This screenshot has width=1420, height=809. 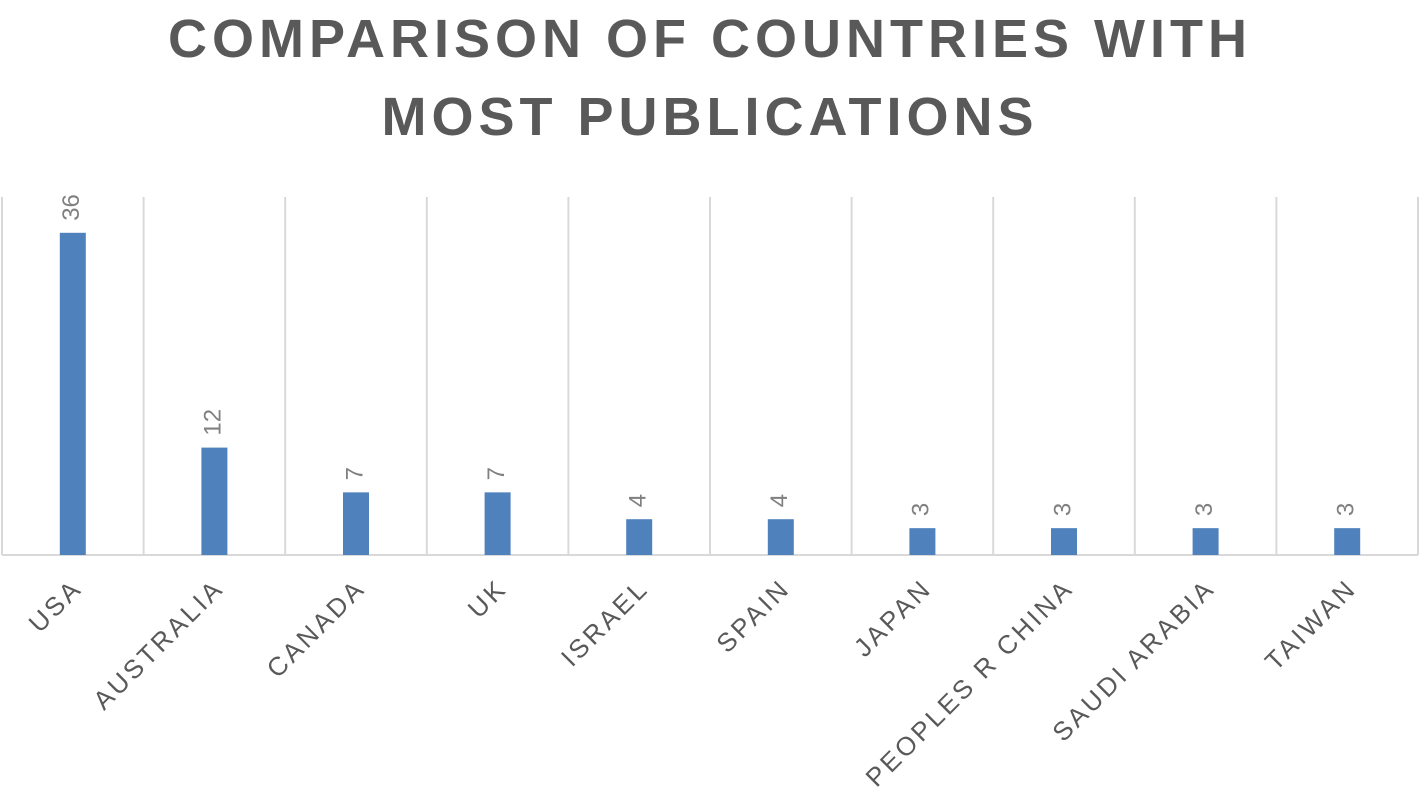 I want to click on x-tick-label: AUSTRALIA, so click(x=158, y=644).